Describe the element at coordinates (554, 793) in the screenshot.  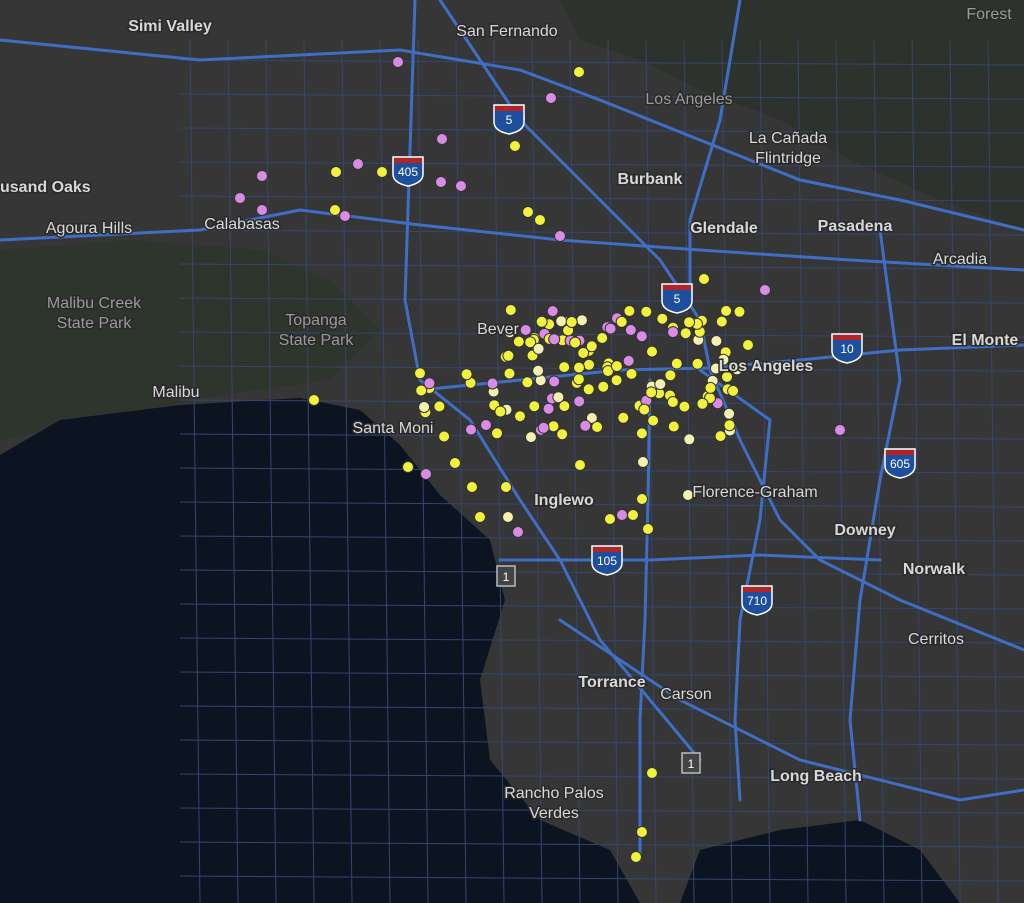
I see `place-label: Rancho Palos` at that location.